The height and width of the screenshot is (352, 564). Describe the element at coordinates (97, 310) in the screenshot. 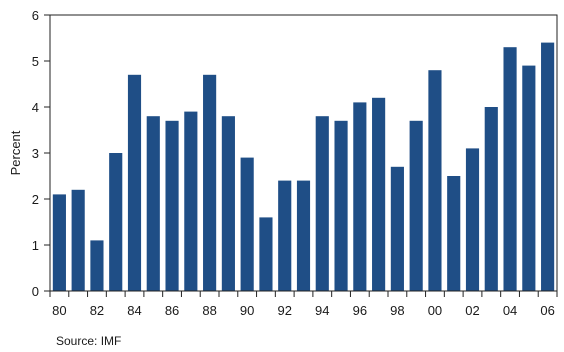

I see `x-tick-label: 82` at that location.